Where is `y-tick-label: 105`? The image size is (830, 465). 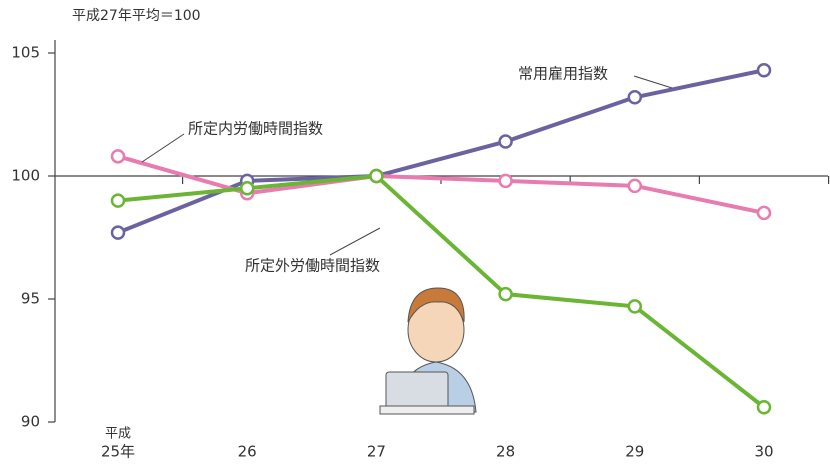
y-tick-label: 105 is located at coordinates (25, 53).